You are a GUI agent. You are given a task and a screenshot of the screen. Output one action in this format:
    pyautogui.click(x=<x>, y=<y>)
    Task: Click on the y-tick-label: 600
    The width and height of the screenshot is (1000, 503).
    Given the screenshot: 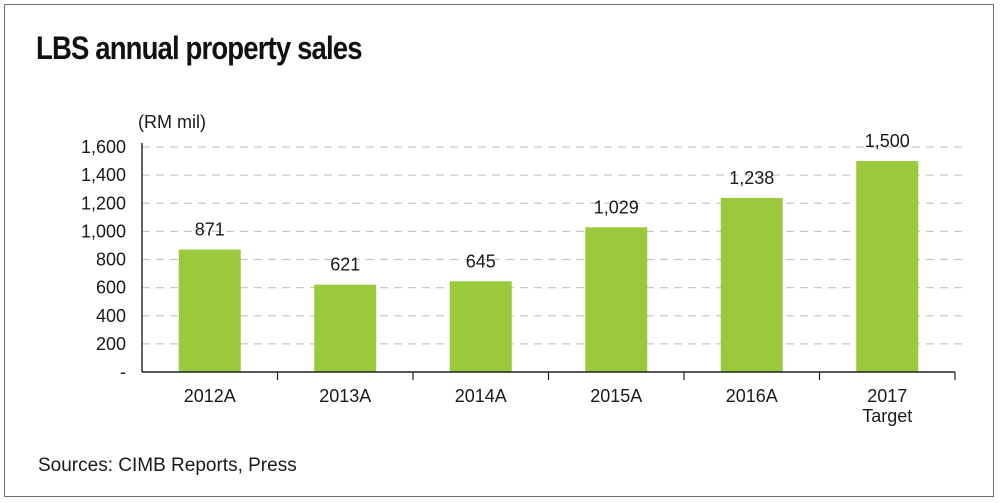 What is the action you would take?
    pyautogui.click(x=111, y=288)
    